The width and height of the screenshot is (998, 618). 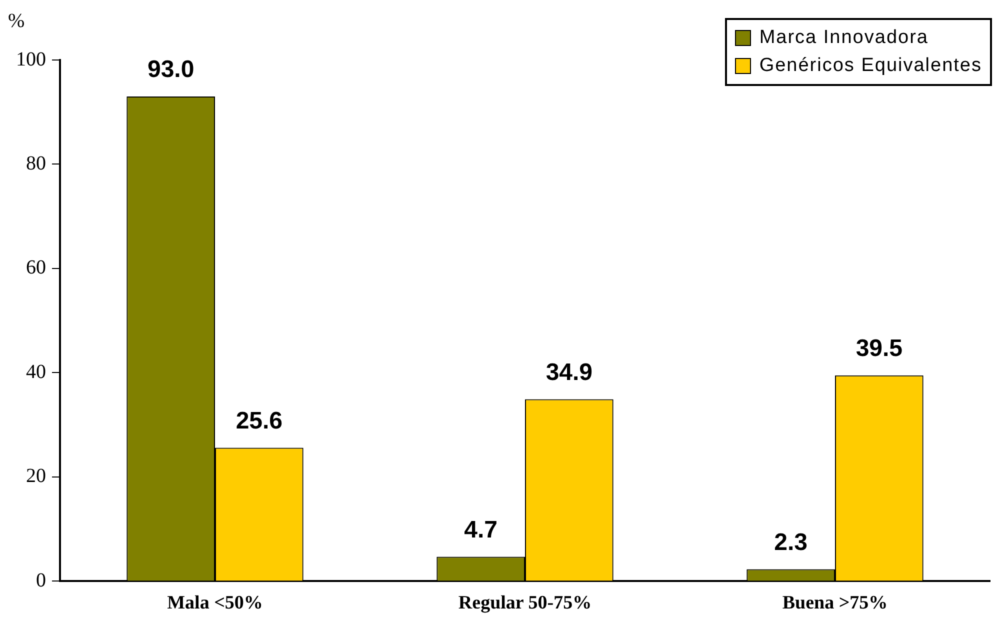 What do you see at coordinates (879, 348) in the screenshot?
I see `data-label: 39.5` at bounding box center [879, 348].